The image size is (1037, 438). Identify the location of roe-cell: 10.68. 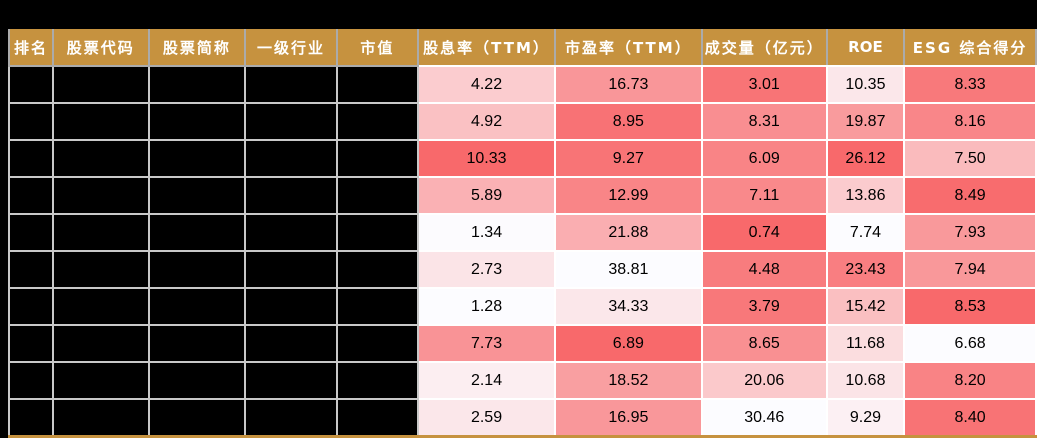
(865, 380).